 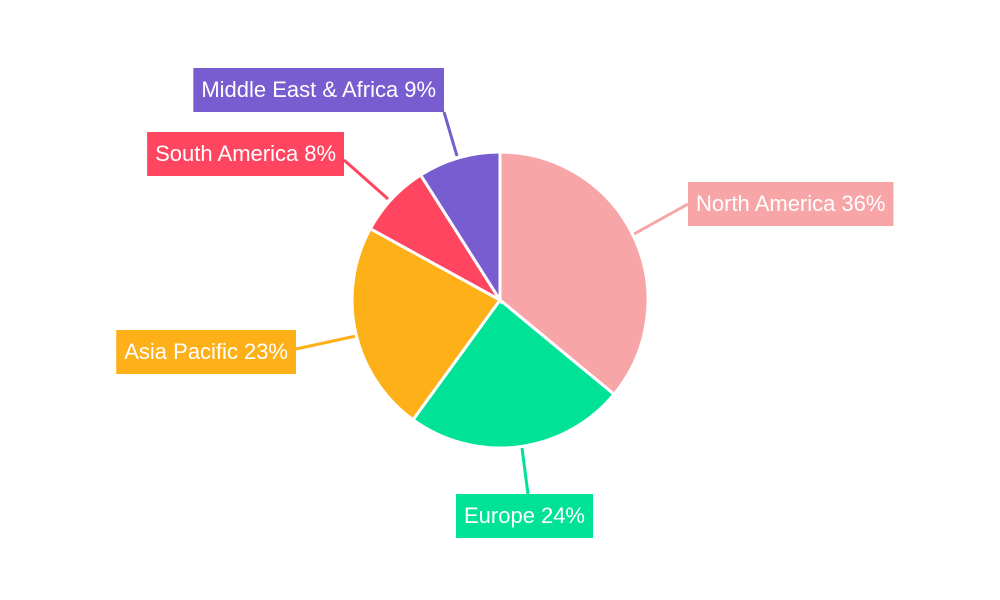 I want to click on slice-label: North America 36%, so click(x=791, y=204).